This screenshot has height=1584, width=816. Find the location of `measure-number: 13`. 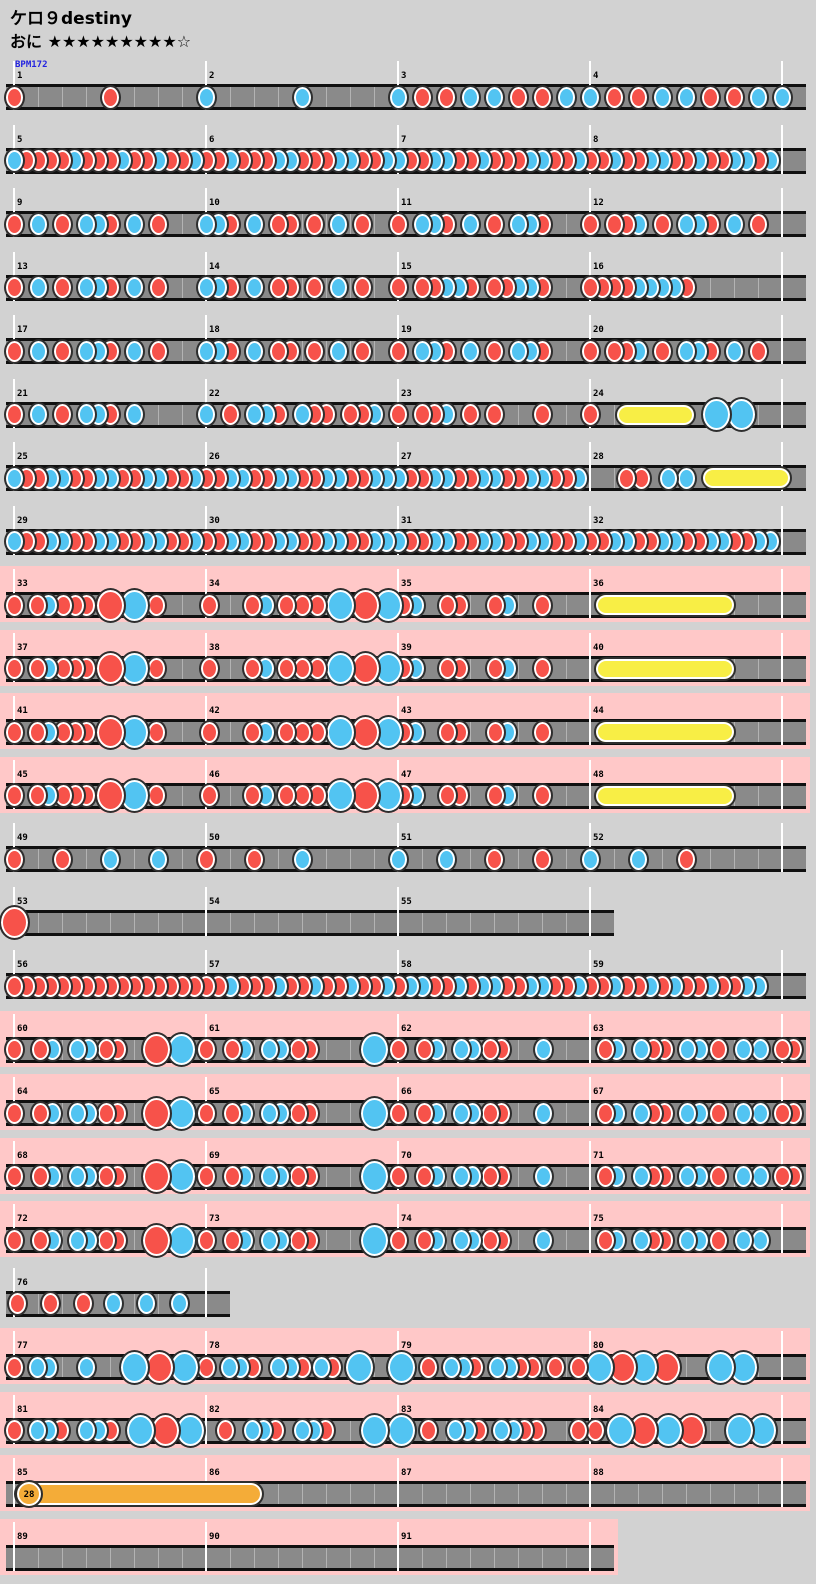

measure-number: 13 is located at coordinates (22, 266).